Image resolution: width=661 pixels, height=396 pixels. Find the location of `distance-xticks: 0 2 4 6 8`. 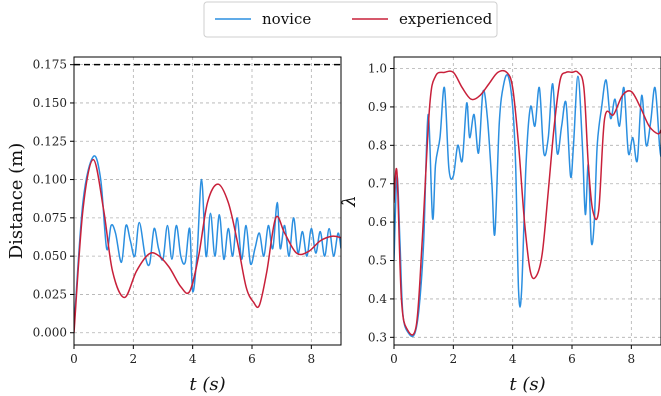

distance-xticks: 0 2 4 6 8 is located at coordinates (192, 355).